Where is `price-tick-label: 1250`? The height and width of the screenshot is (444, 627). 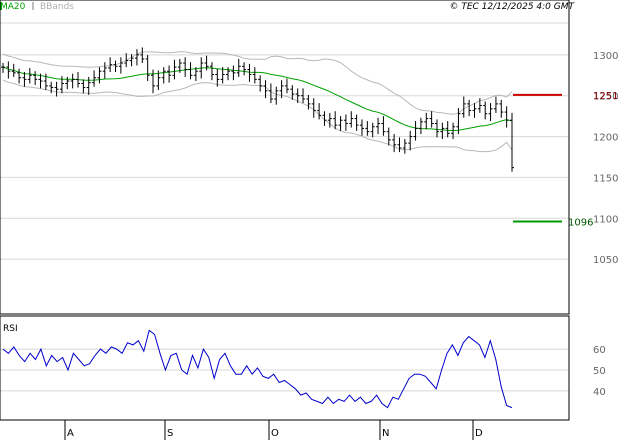
price-tick-label: 1250 is located at coordinates (605, 97).